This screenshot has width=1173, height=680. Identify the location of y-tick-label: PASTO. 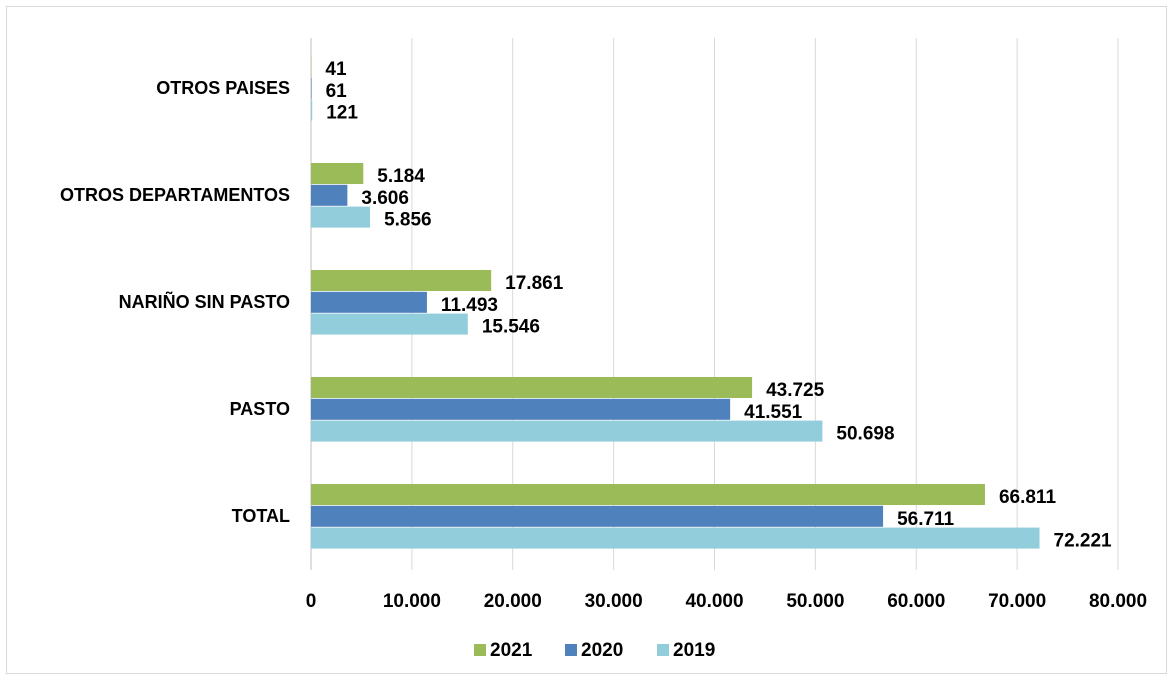
(260, 409).